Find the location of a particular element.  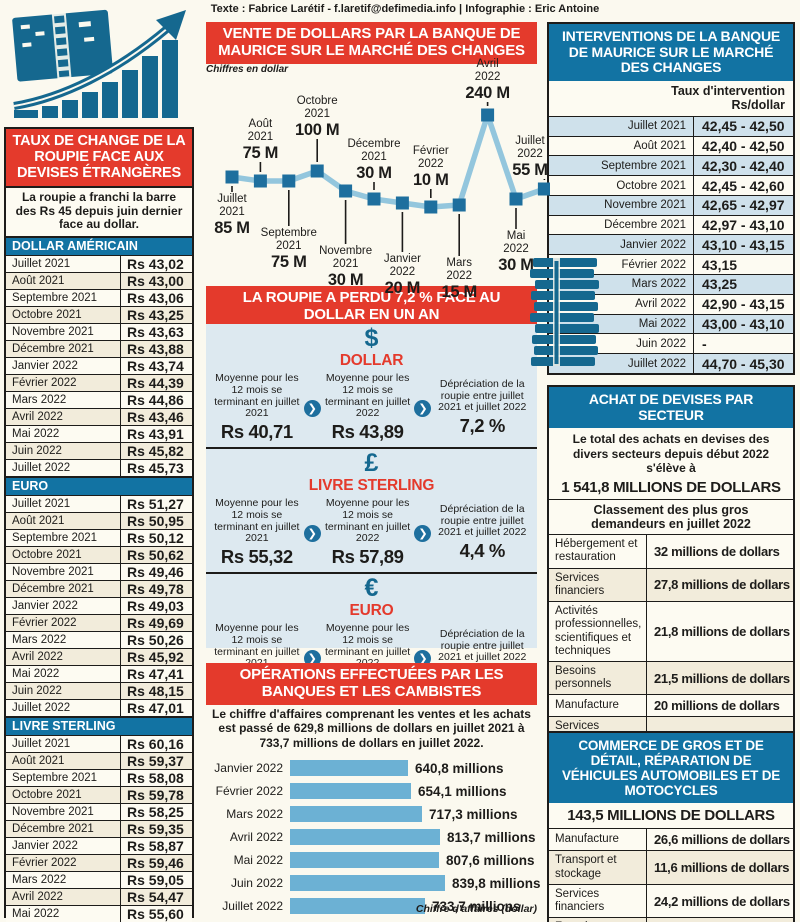

sector-amount: 20 millions de dollars is located at coordinates (719, 706).